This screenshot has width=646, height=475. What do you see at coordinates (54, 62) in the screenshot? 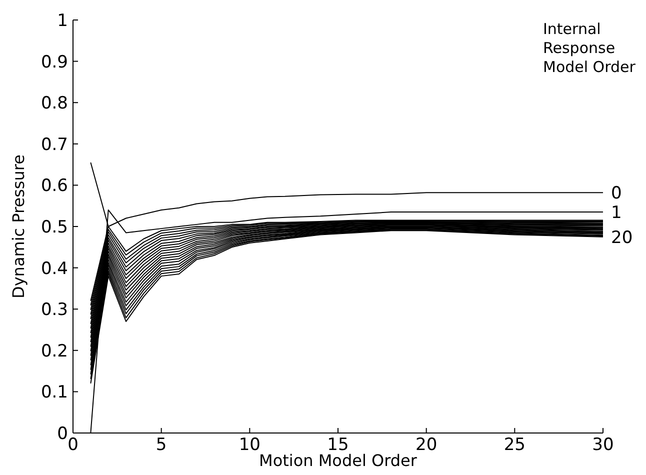
I see `y-tick-label: 0.9` at bounding box center [54, 62].